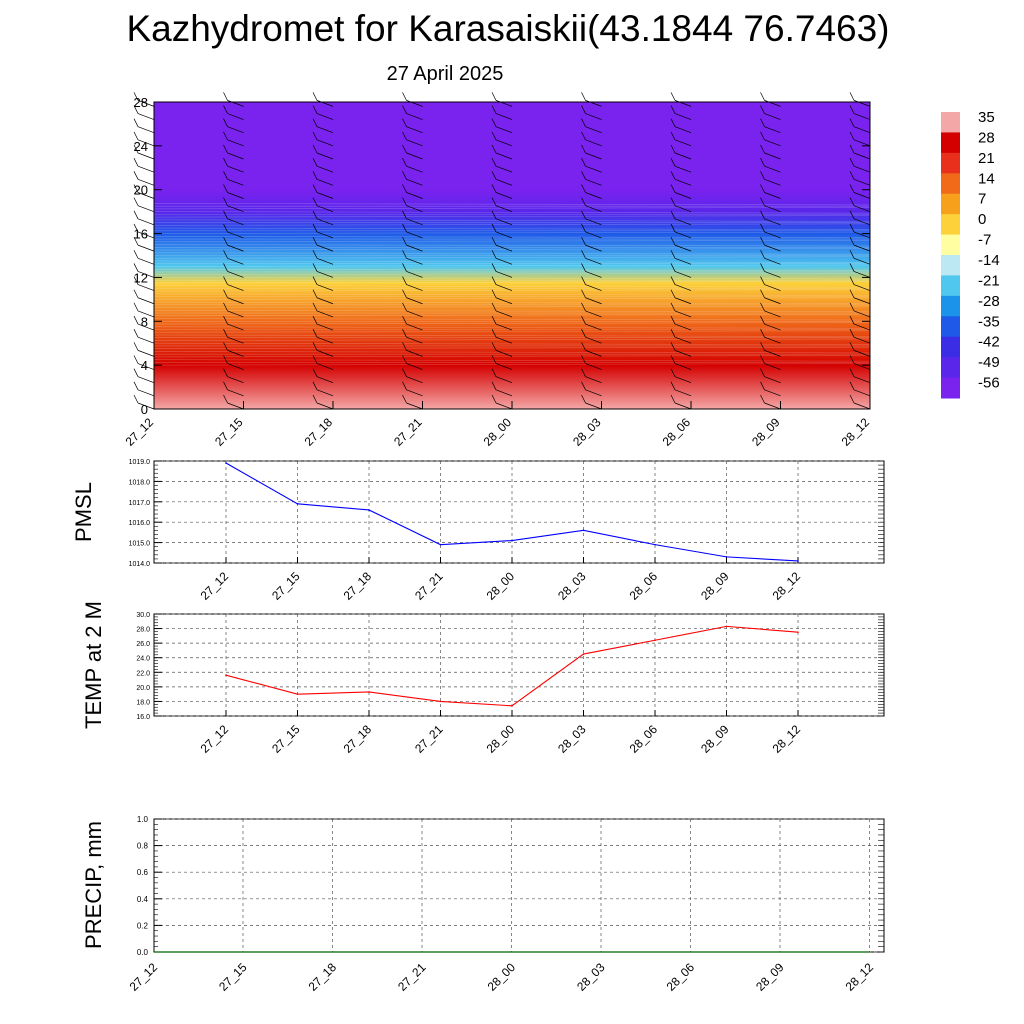 The height and width of the screenshot is (1024, 1024). What do you see at coordinates (984, 240) in the screenshot?
I see `colorbar-label: -7` at bounding box center [984, 240].